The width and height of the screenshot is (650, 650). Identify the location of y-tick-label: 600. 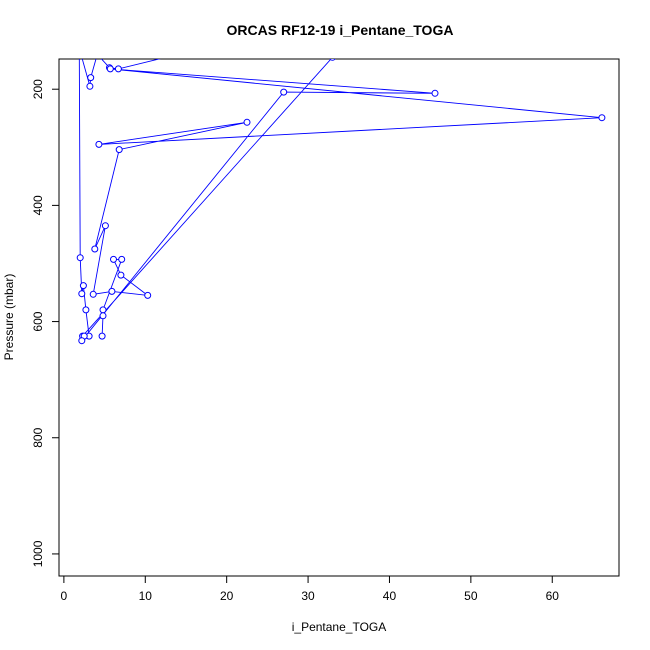
(38, 321).